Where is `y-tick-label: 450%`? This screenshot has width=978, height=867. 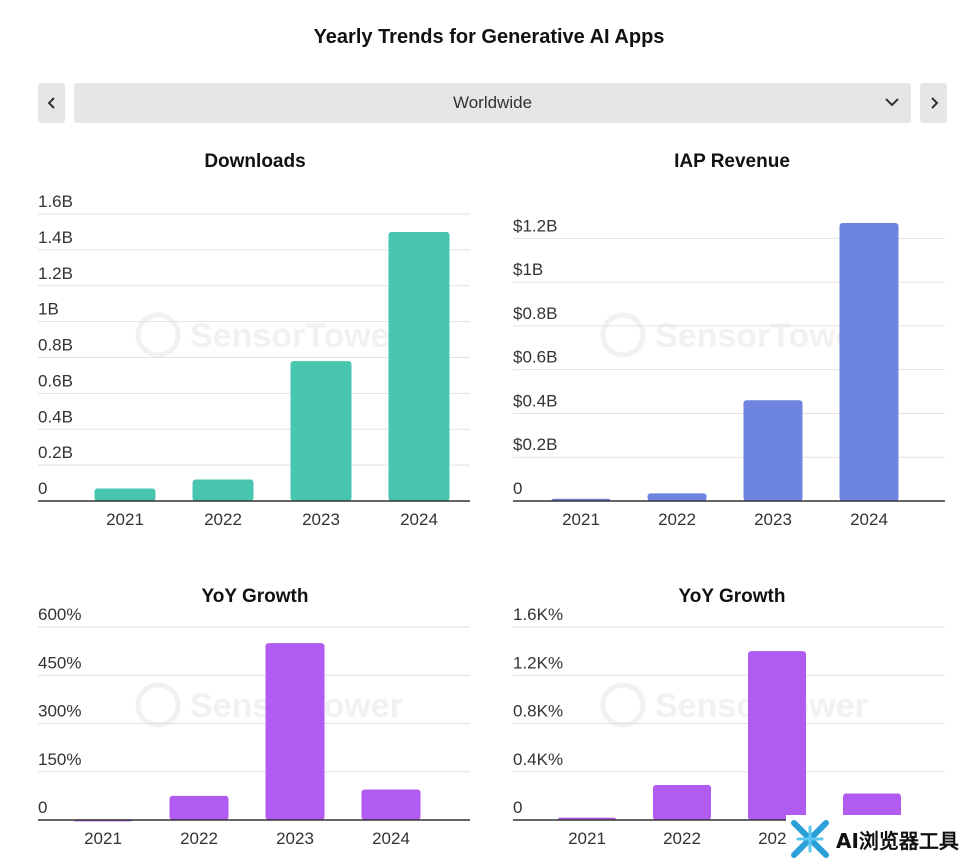
y-tick-label: 450% is located at coordinates (59, 662).